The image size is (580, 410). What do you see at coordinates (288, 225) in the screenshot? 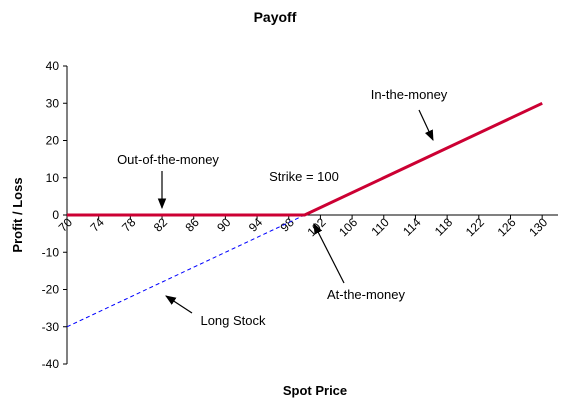
I see `x-tick-label: 98` at bounding box center [288, 225].